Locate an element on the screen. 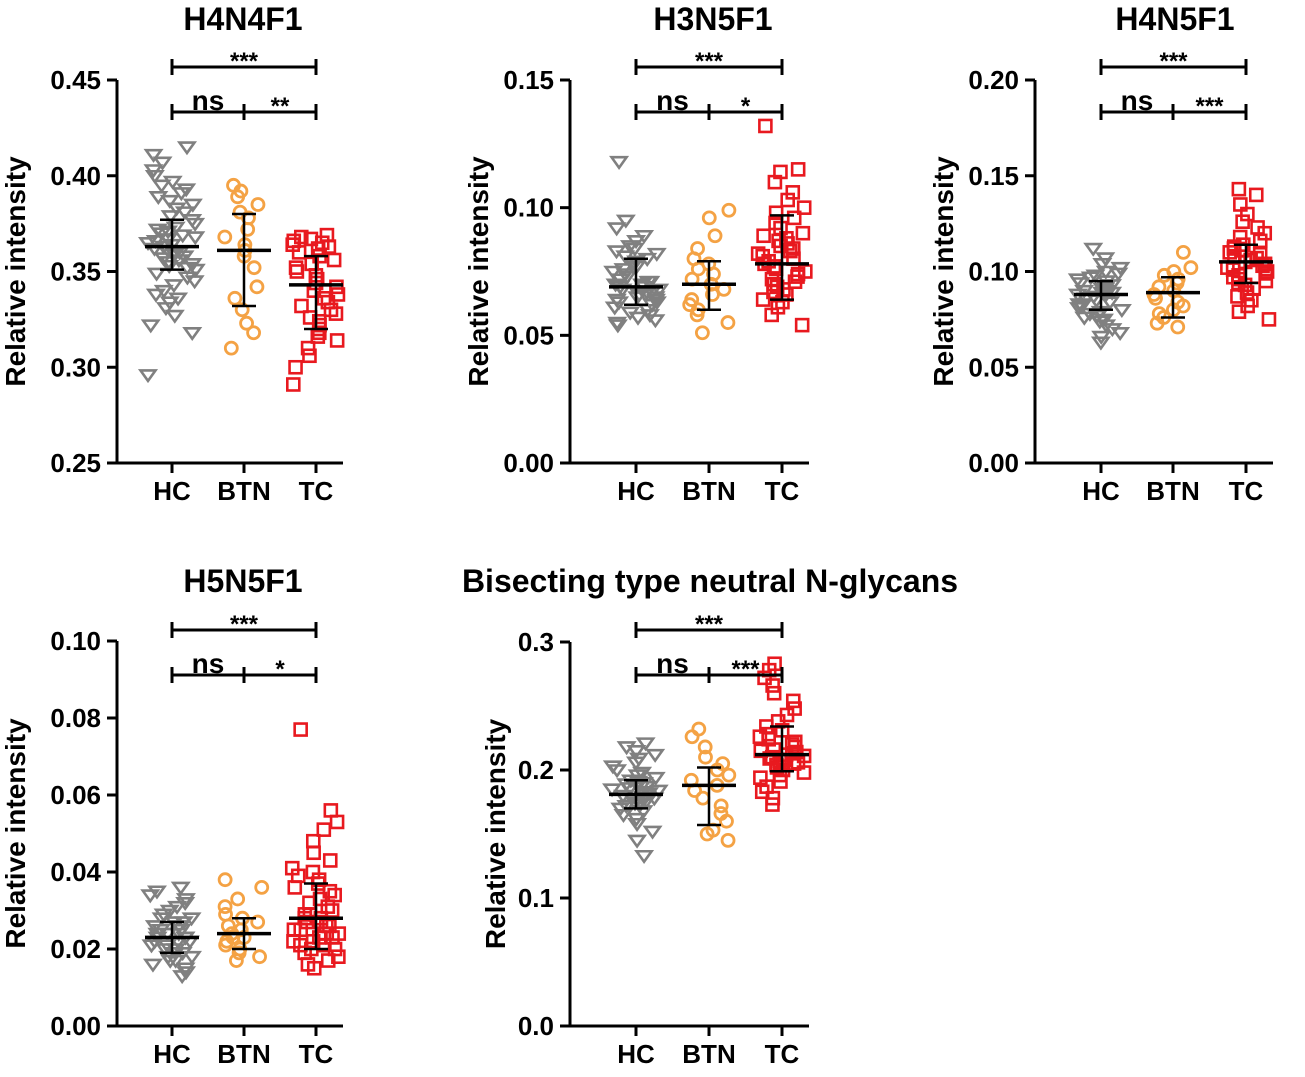 This screenshot has height=1077, width=1305. y-tick-label: 0.3 is located at coordinates (536, 642).